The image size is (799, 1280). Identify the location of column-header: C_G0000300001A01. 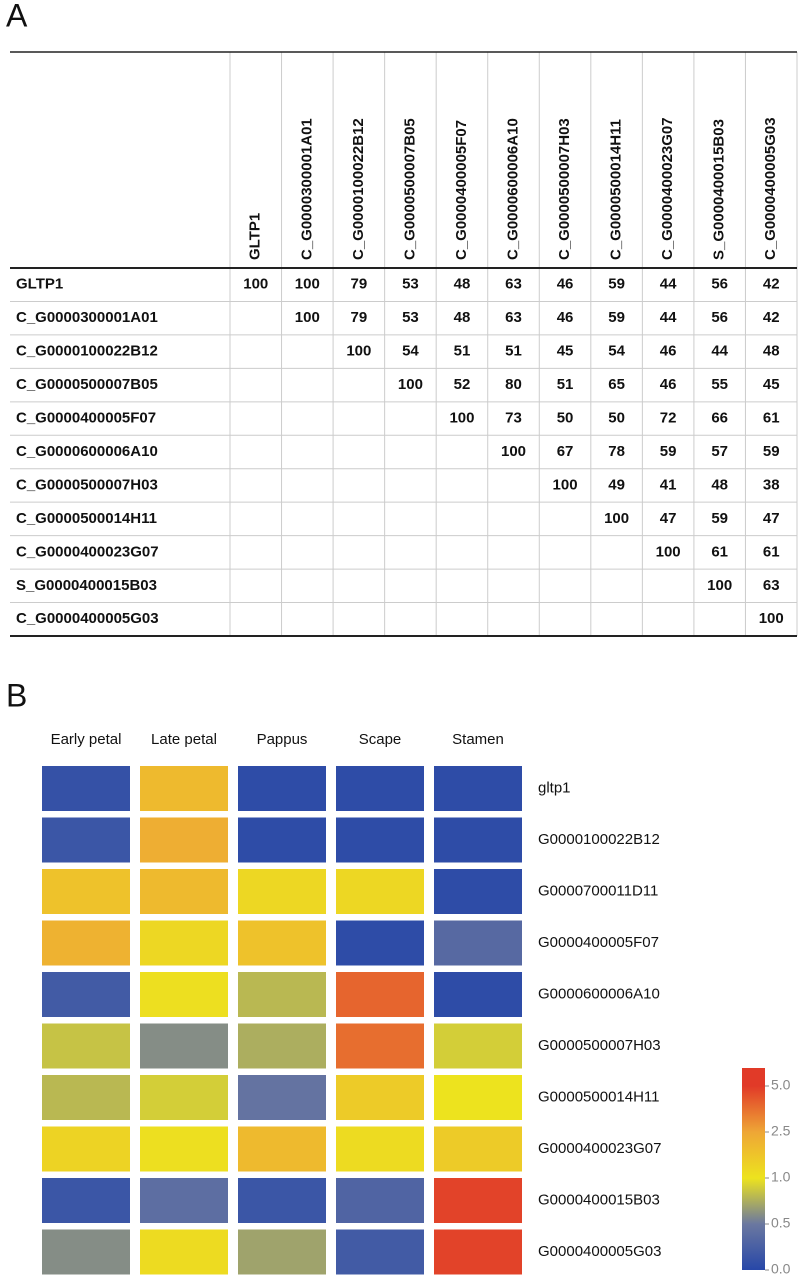
(306, 189).